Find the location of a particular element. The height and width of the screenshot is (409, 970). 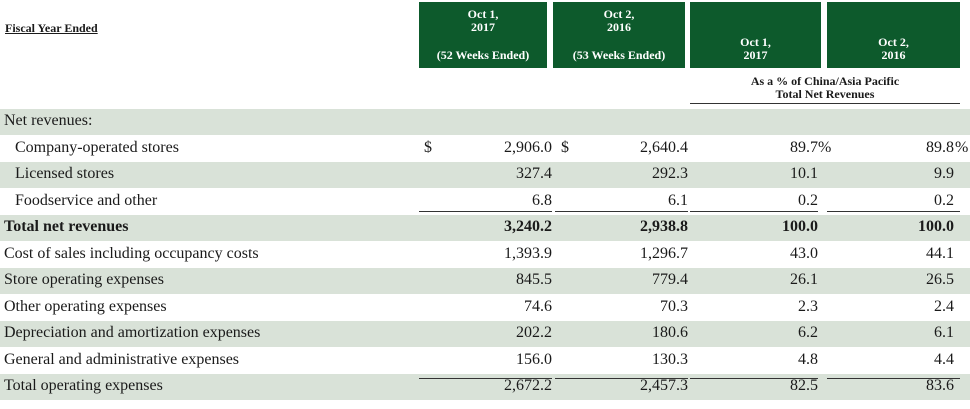

value-cell: 4.4 is located at coordinates (944, 359).